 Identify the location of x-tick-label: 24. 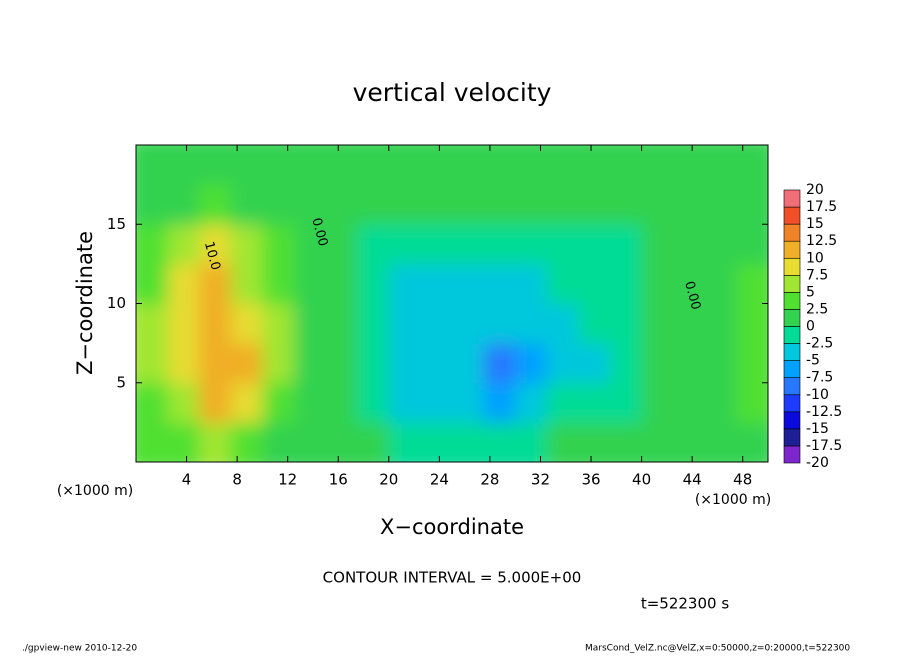
(439, 480).